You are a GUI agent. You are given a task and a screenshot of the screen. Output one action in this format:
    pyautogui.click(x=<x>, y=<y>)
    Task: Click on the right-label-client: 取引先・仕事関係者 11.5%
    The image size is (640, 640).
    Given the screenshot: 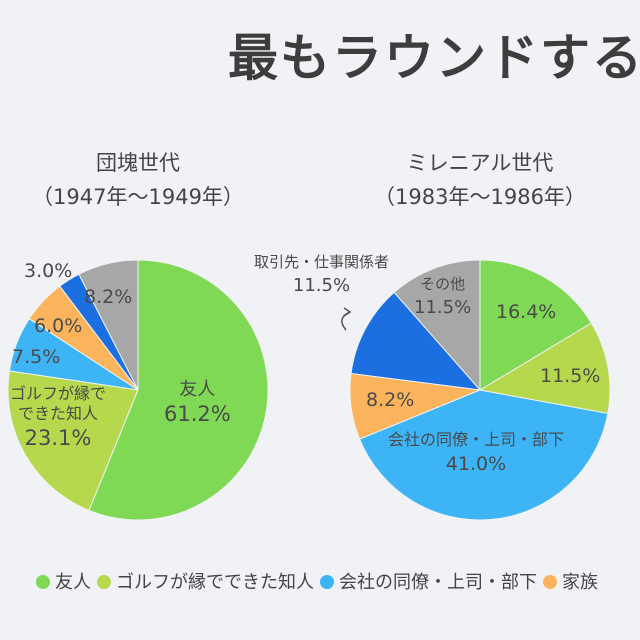 What is the action you would take?
    pyautogui.click(x=322, y=274)
    